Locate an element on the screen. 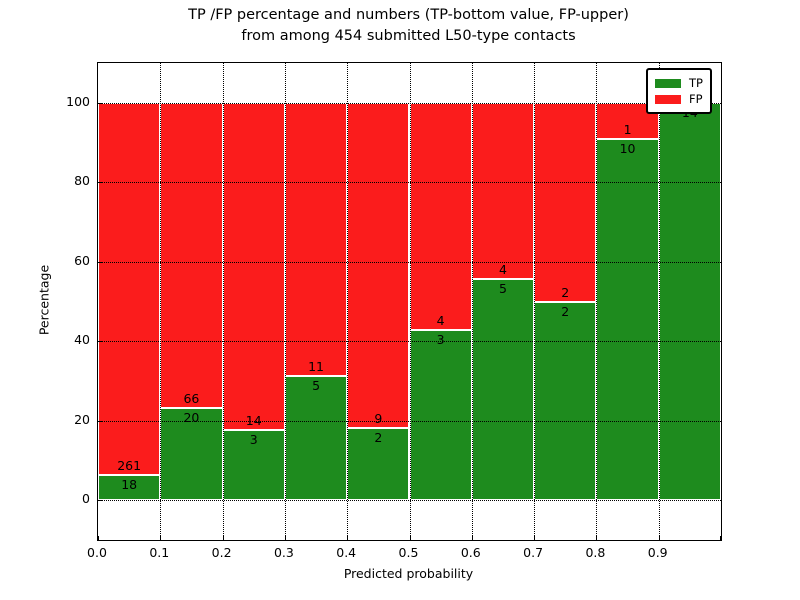 The height and width of the screenshot is (600, 800). bar-value-fp: 2 is located at coordinates (565, 292).